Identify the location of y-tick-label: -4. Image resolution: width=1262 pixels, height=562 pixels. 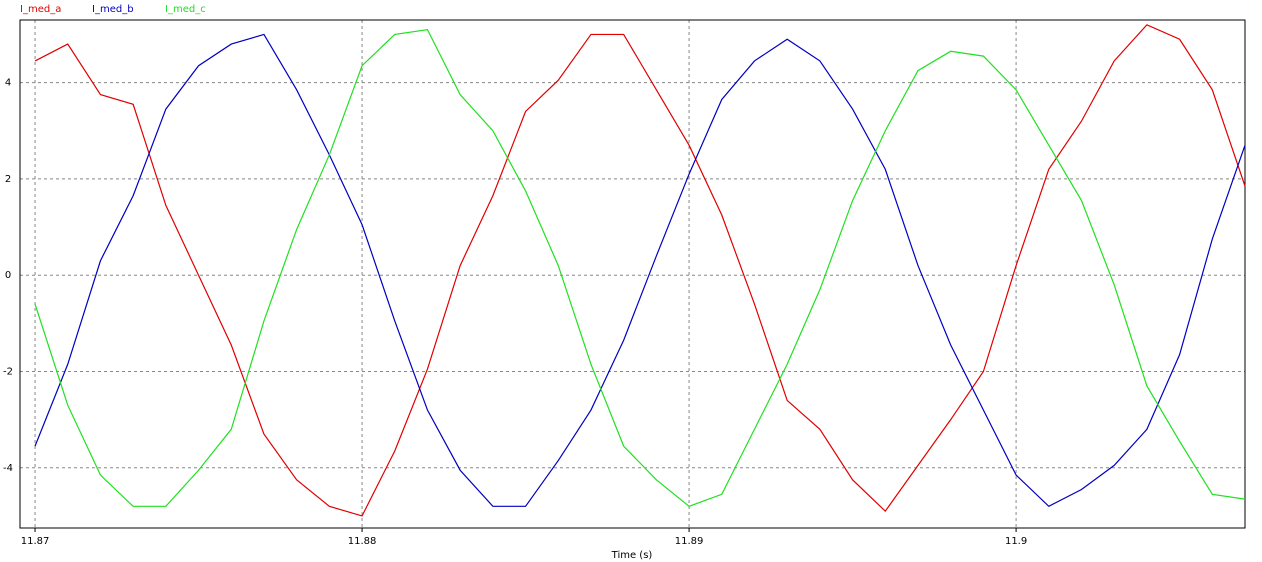
(8, 468).